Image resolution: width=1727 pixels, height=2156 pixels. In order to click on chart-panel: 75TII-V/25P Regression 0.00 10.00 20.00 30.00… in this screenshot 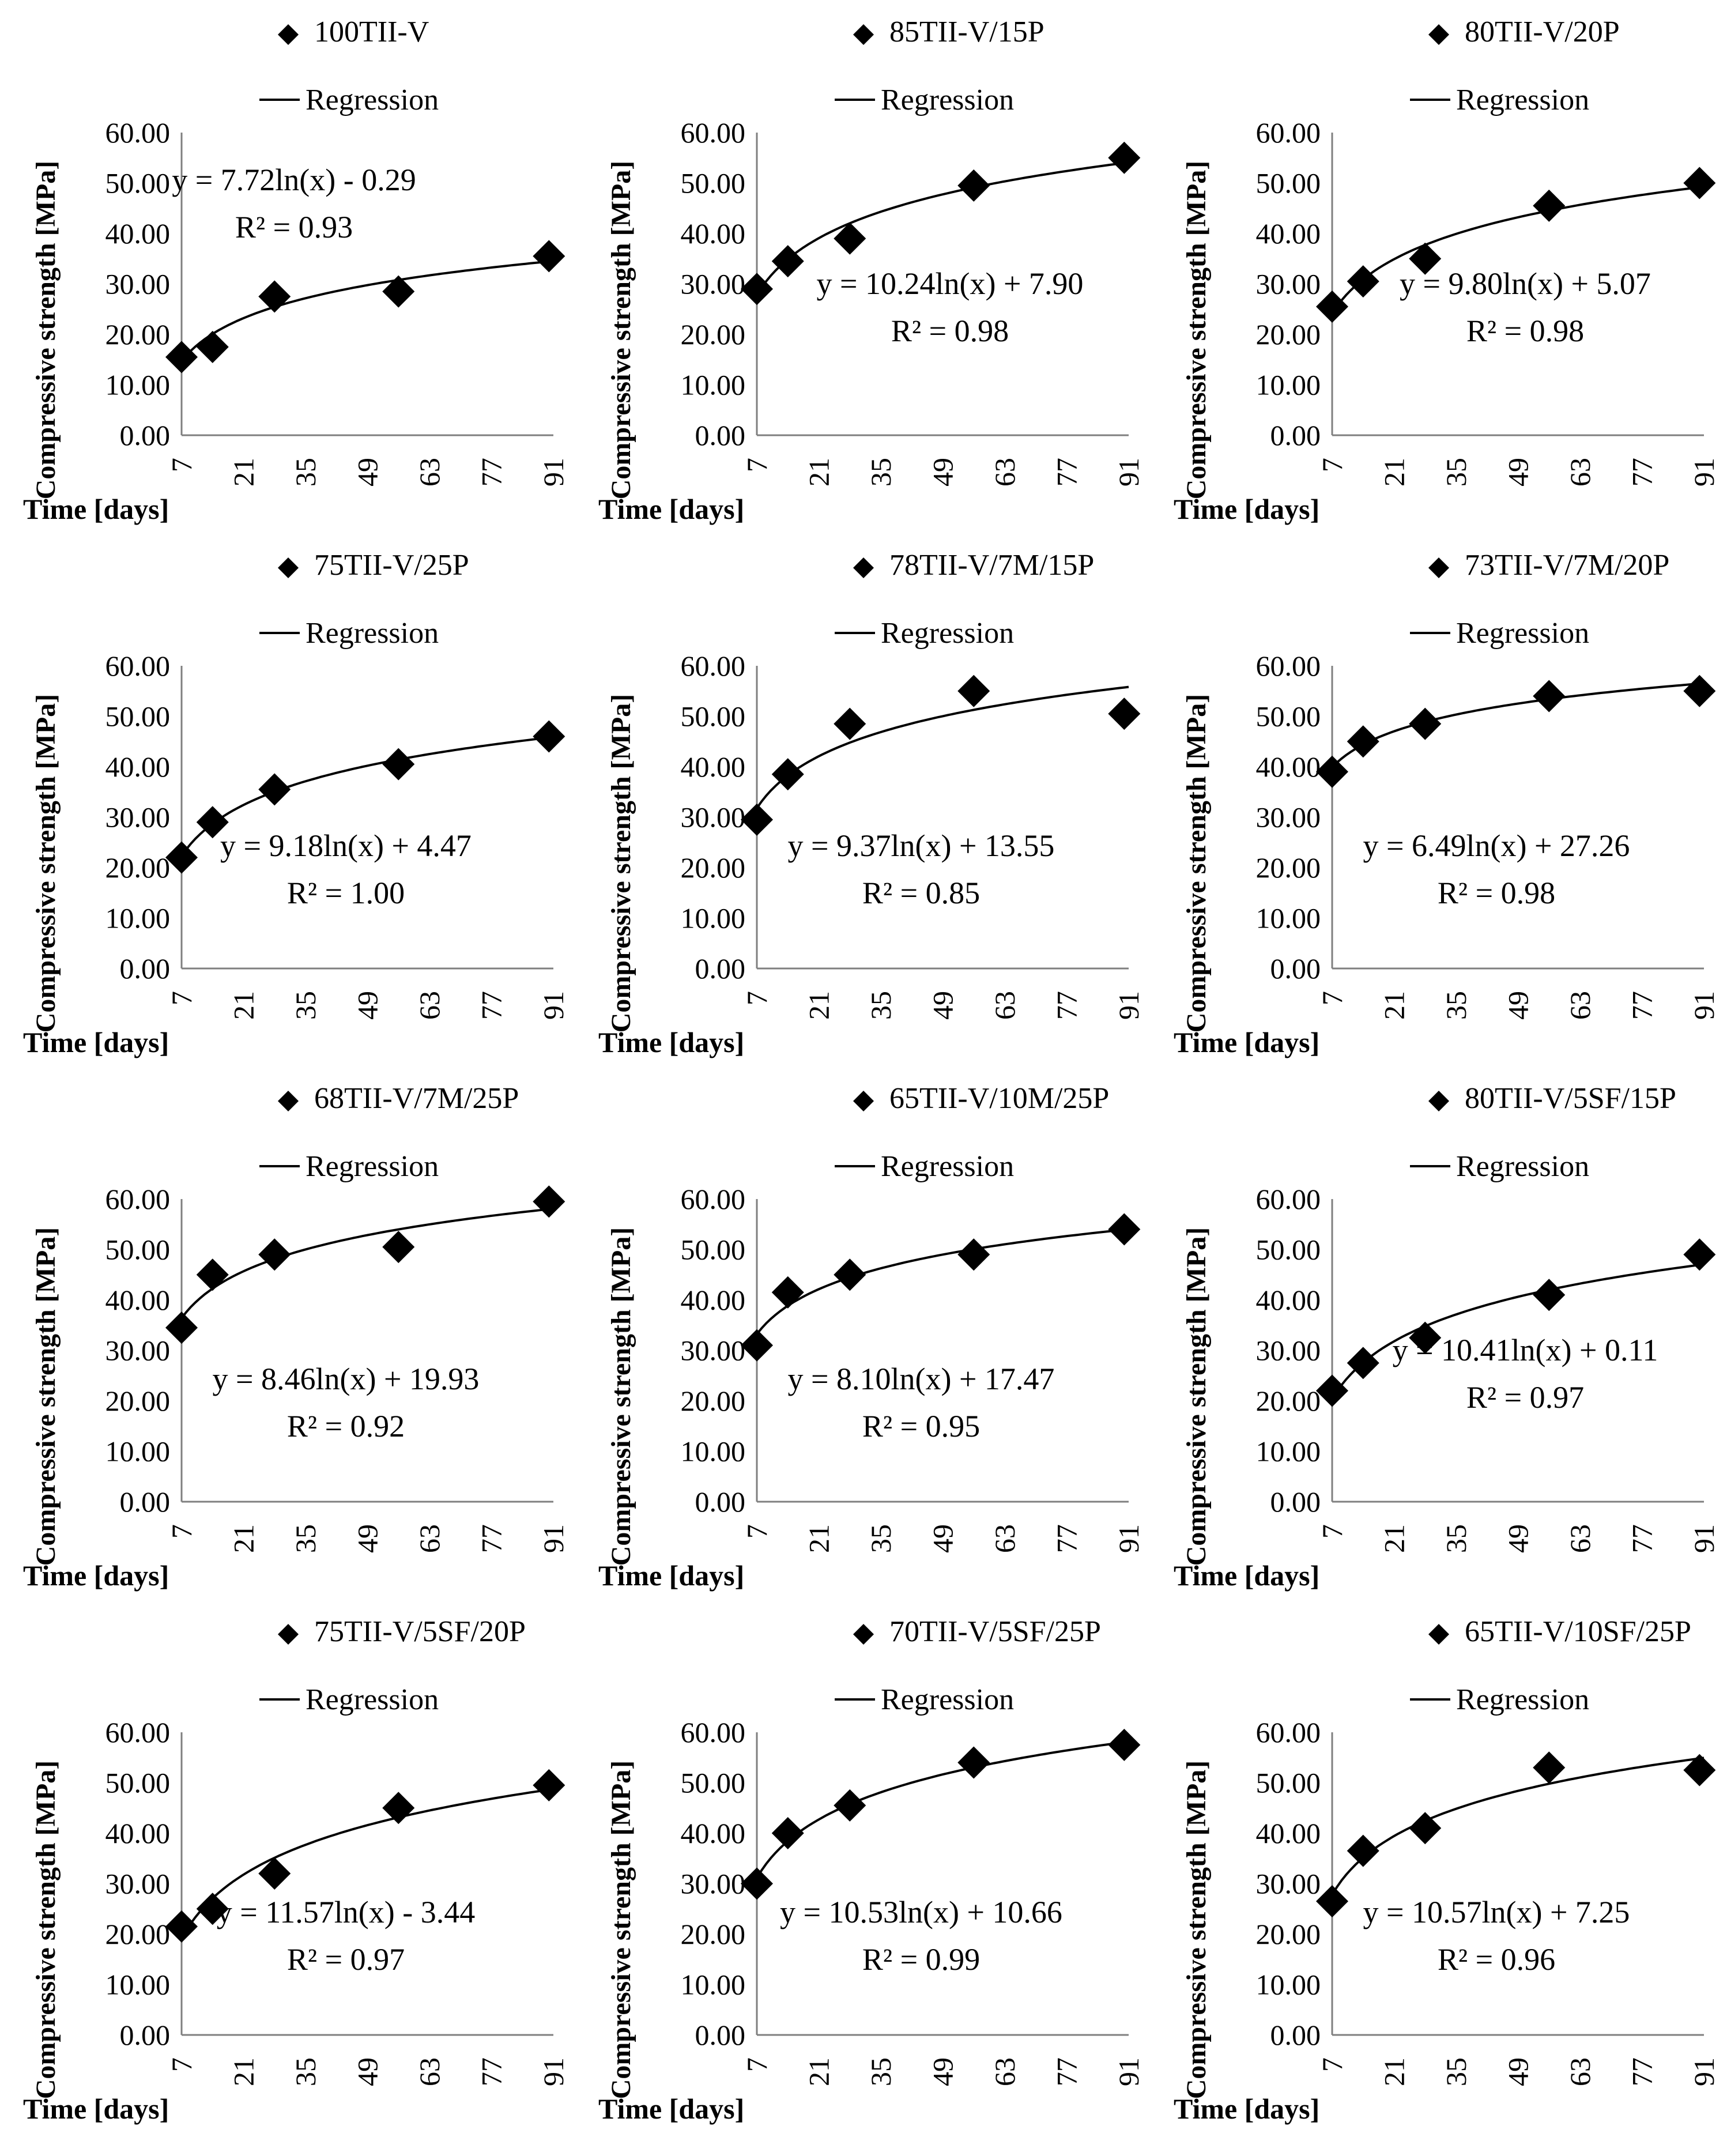, I will do `click(296, 803)`.